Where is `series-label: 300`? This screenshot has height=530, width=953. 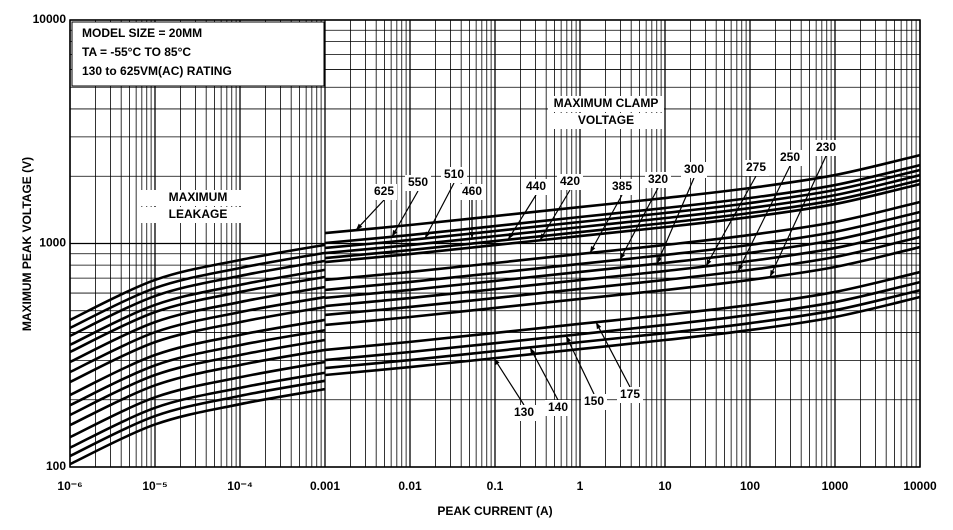
series-label: 300 is located at coordinates (694, 169).